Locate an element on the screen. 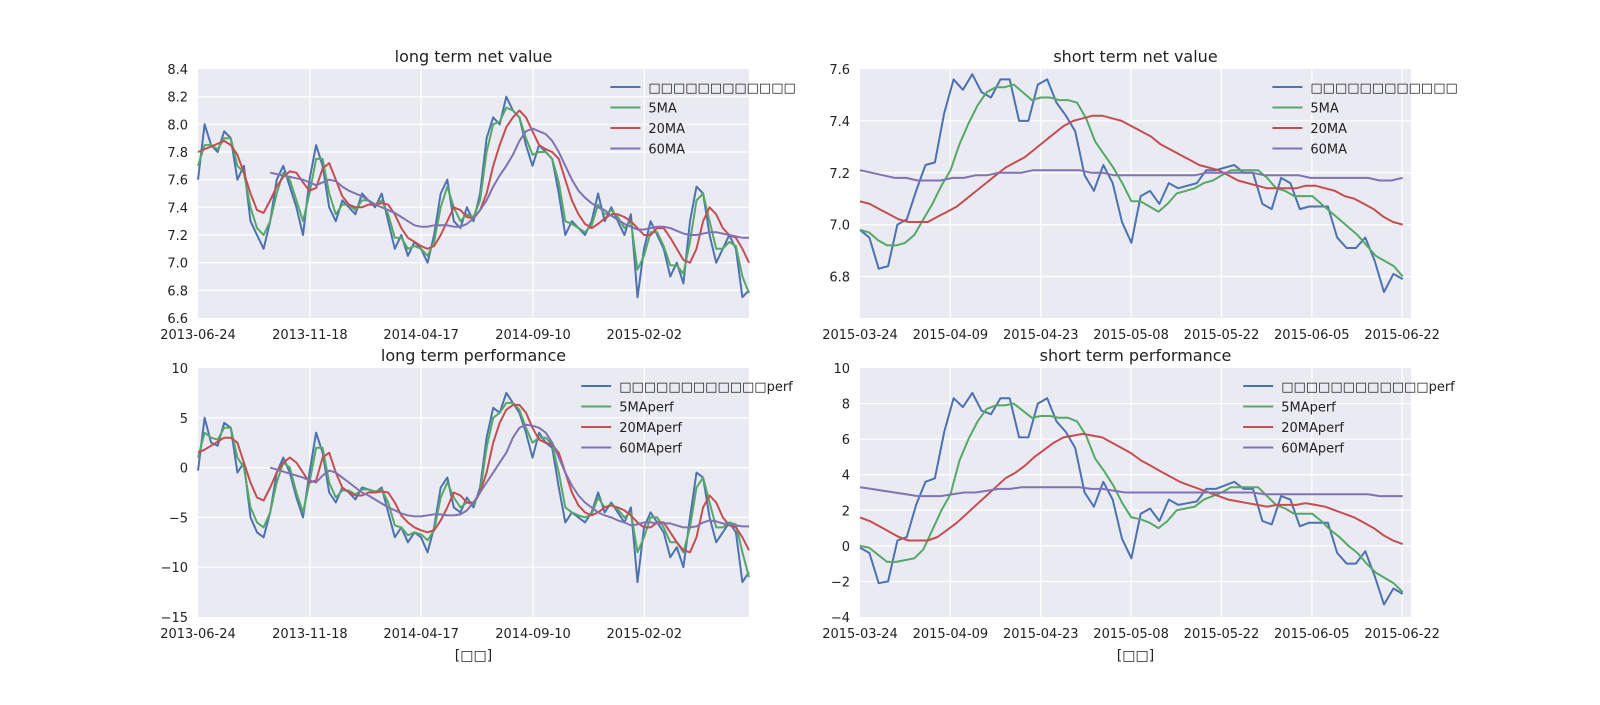  y-tick-label: −5 is located at coordinates (178, 518).